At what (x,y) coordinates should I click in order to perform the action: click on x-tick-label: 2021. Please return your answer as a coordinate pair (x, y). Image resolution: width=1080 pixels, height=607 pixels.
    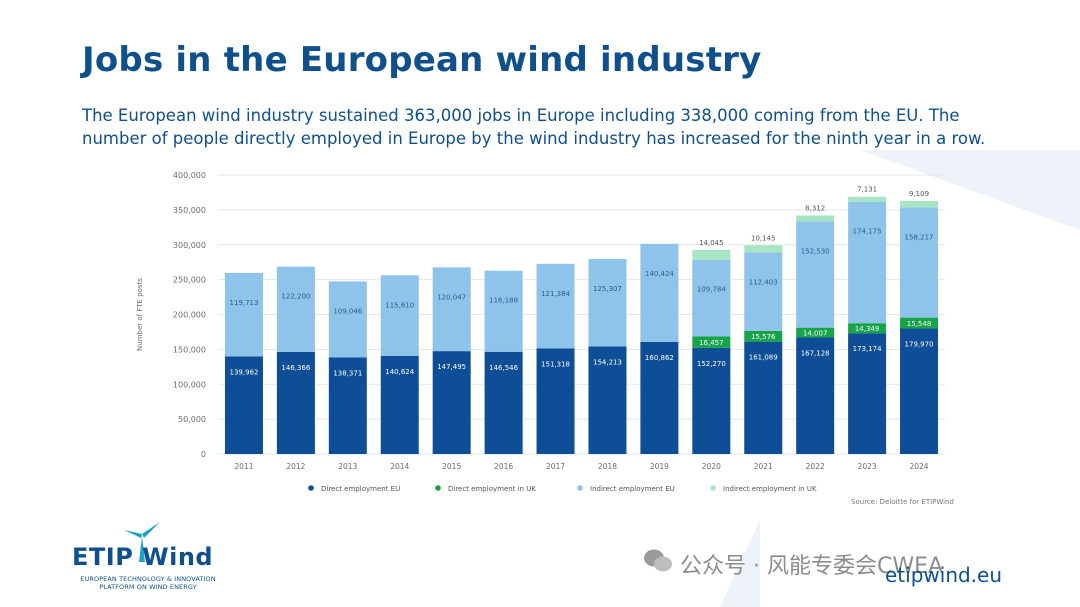
    Looking at the image, I should click on (763, 466).